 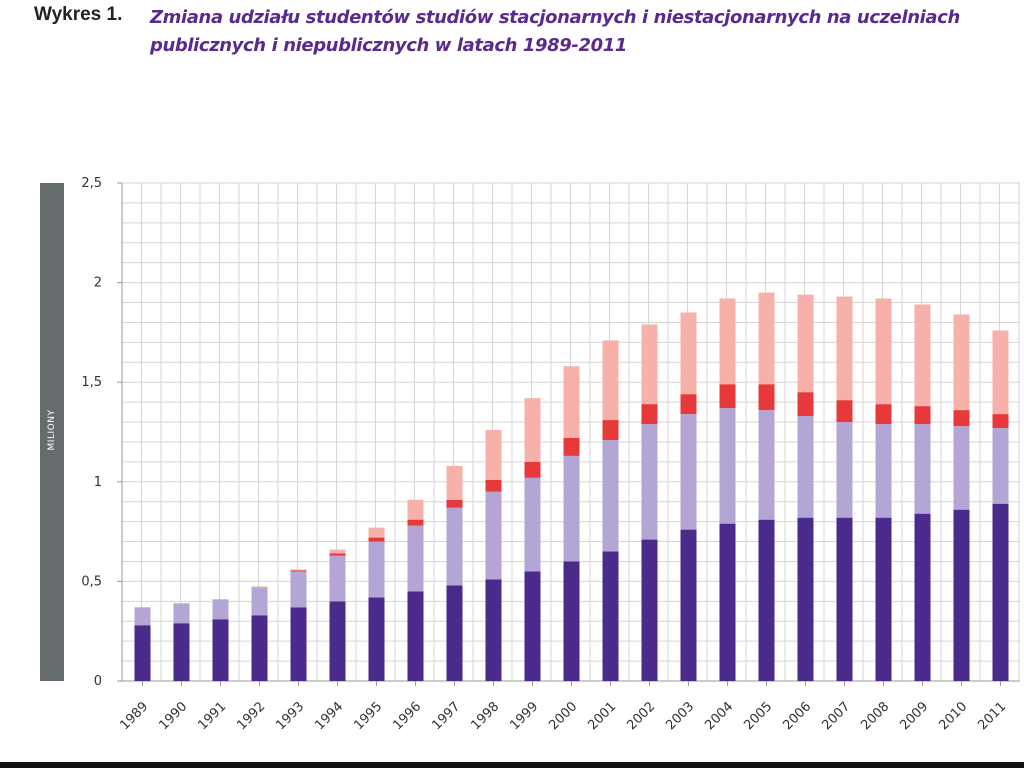 I want to click on bar-segment-series-3-1998, so click(x=493, y=485).